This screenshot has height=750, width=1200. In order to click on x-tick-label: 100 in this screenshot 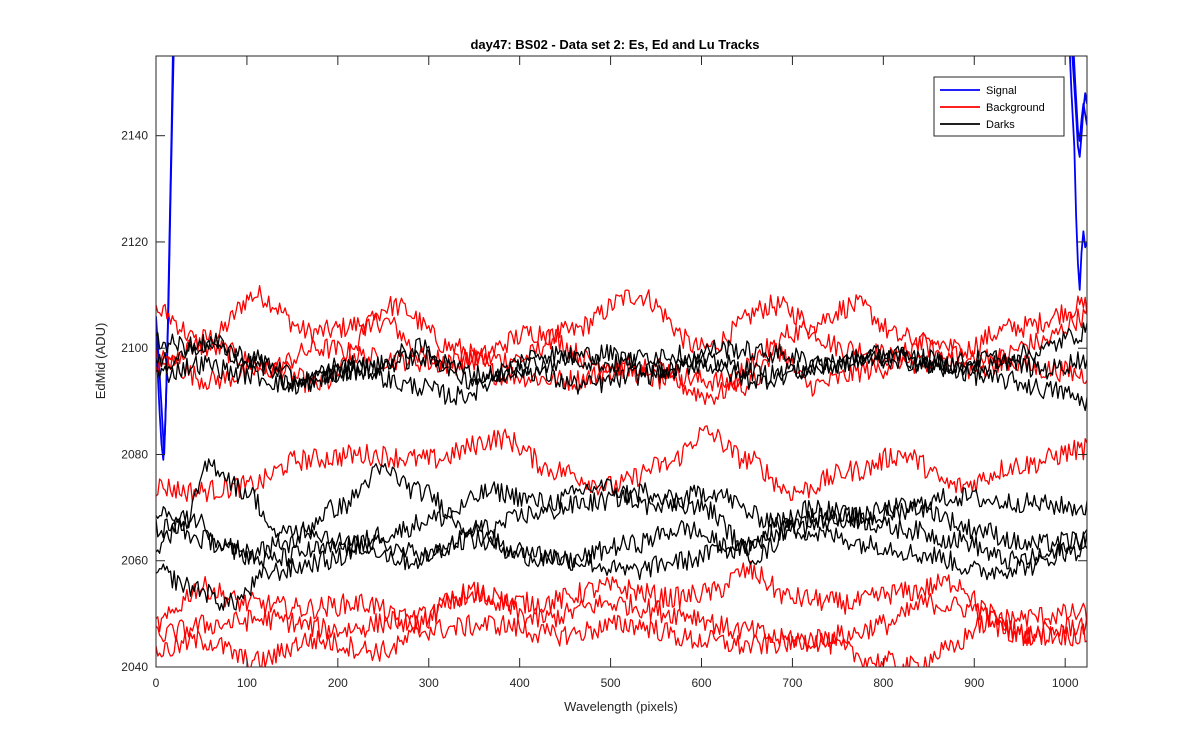, I will do `click(247, 683)`.